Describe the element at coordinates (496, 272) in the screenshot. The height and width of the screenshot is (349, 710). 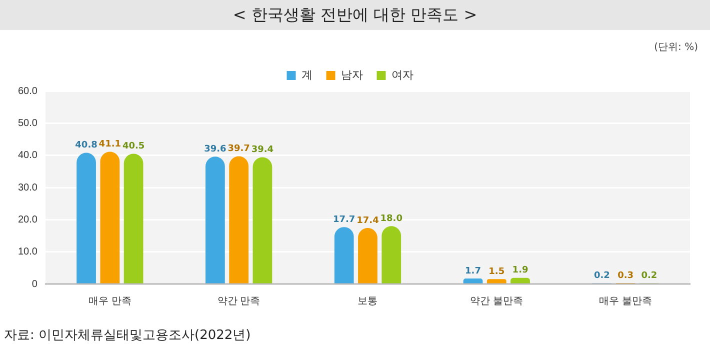
I see `data-label: 1.5` at that location.